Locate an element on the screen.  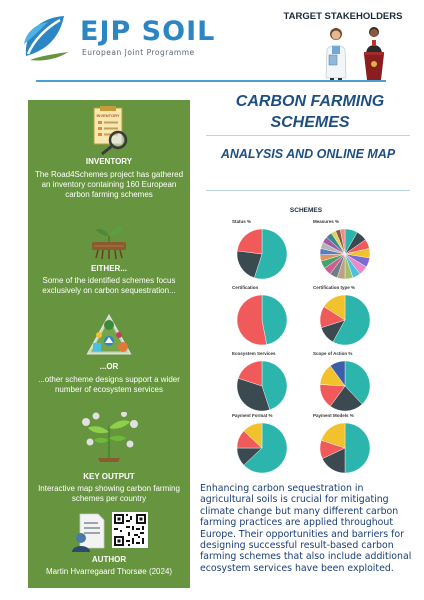
ecosystem-services-icon is located at coordinates (109, 334).